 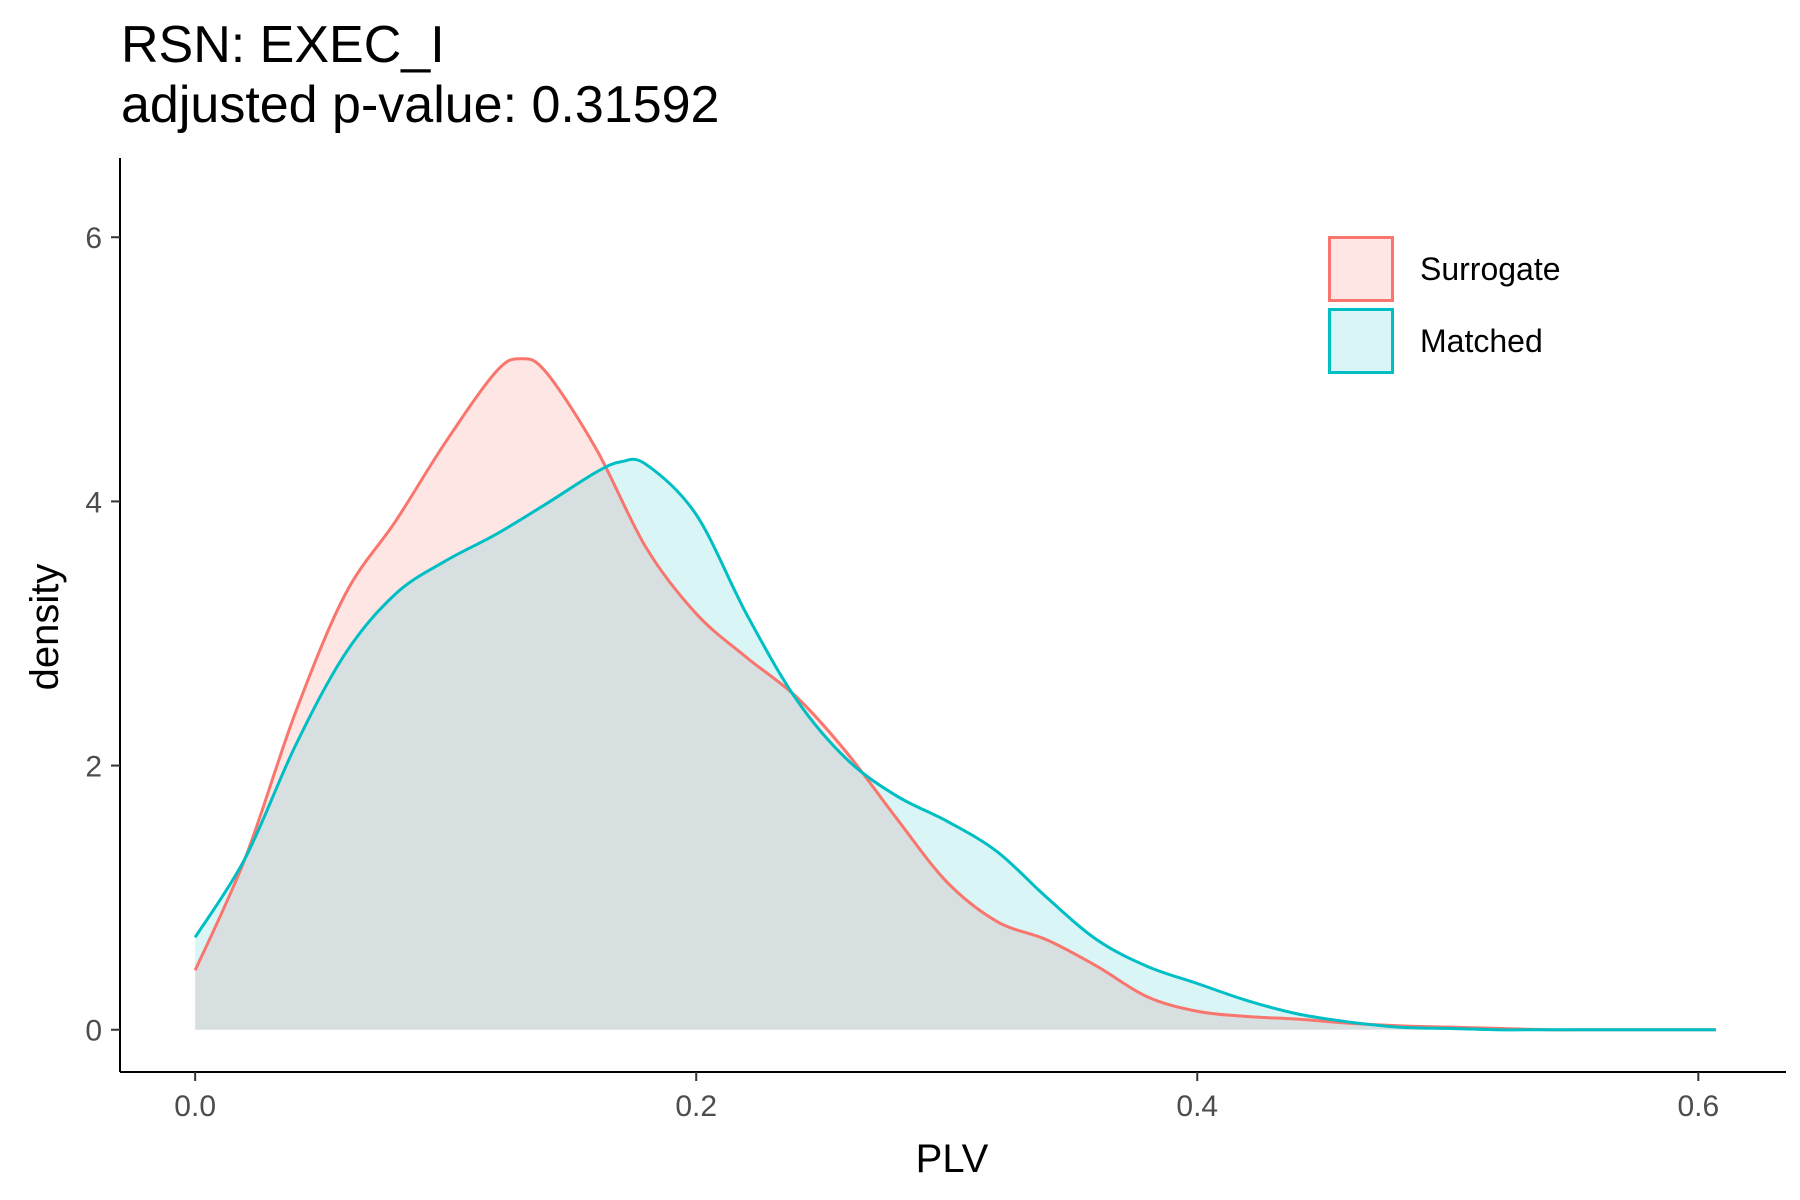 What do you see at coordinates (93, 767) in the screenshot?
I see `y-tick-label: 2` at bounding box center [93, 767].